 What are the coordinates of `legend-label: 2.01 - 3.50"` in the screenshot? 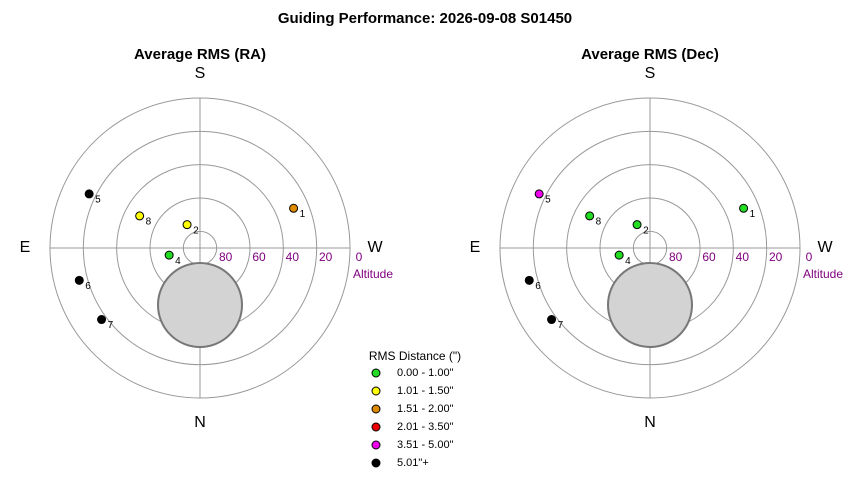 It's located at (425, 427).